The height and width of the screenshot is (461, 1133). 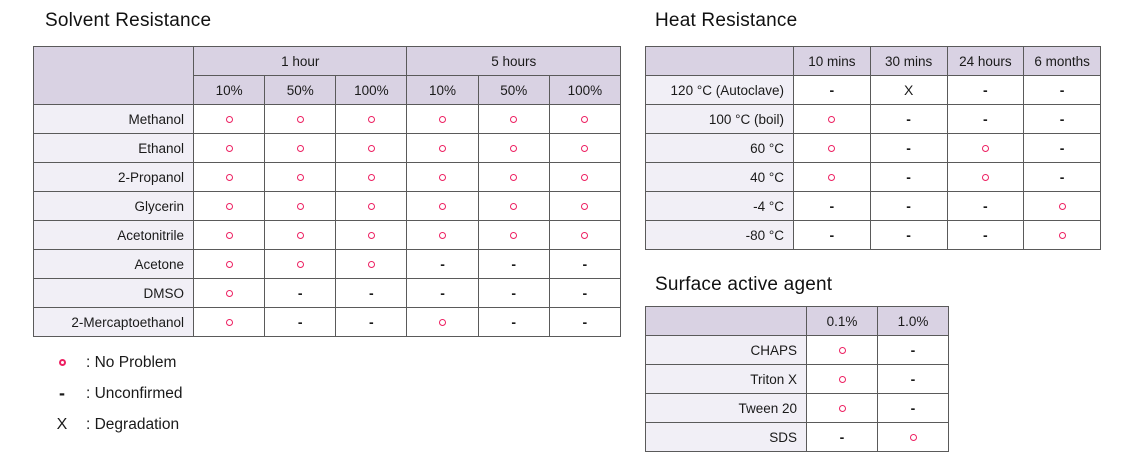 I want to click on solvent-resistance-title: Solvent Resistance, so click(x=128, y=20).